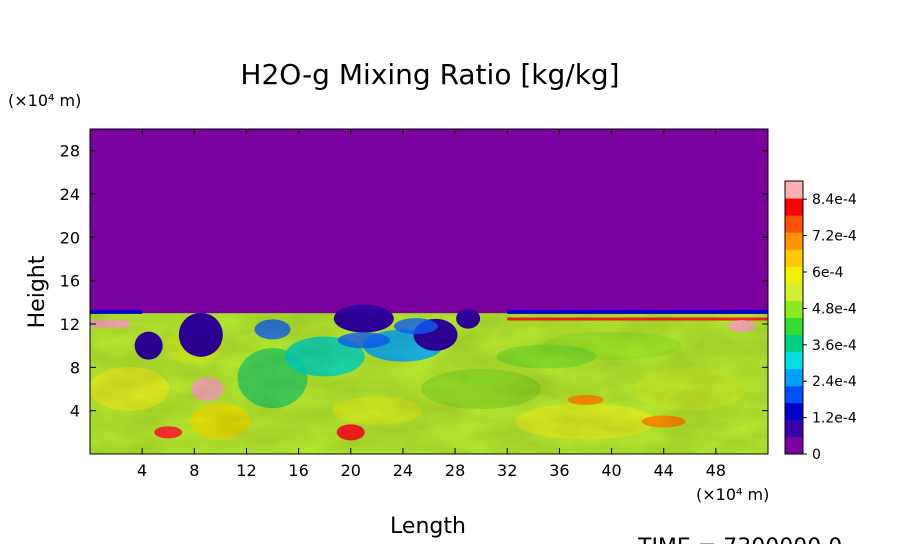 This screenshot has height=544, width=904. I want to click on colorbar, so click(794, 317).